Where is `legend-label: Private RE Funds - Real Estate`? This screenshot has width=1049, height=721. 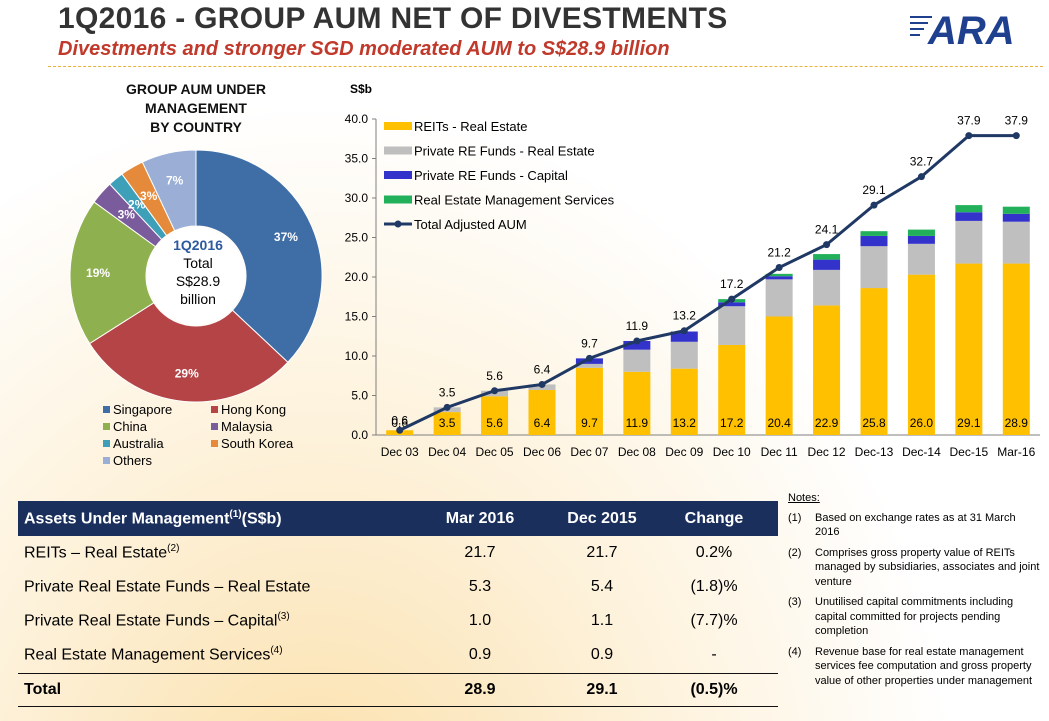
legend-label: Private RE Funds - Real Estate is located at coordinates (504, 151).